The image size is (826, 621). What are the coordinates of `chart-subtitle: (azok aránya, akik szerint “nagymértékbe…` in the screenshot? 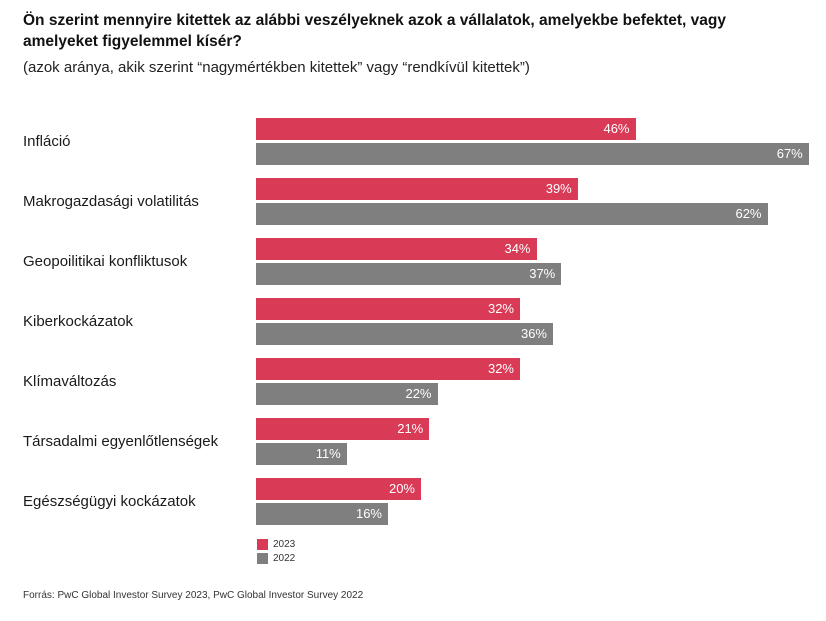 It's located at (276, 67).